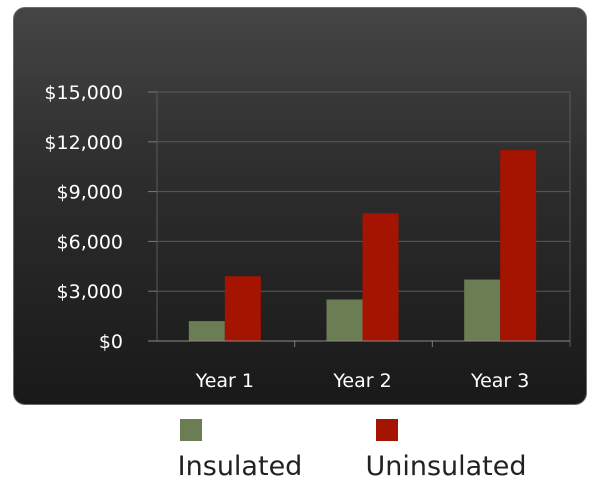  Describe the element at coordinates (90, 292) in the screenshot. I see `y-tick-label: $3,000` at that location.